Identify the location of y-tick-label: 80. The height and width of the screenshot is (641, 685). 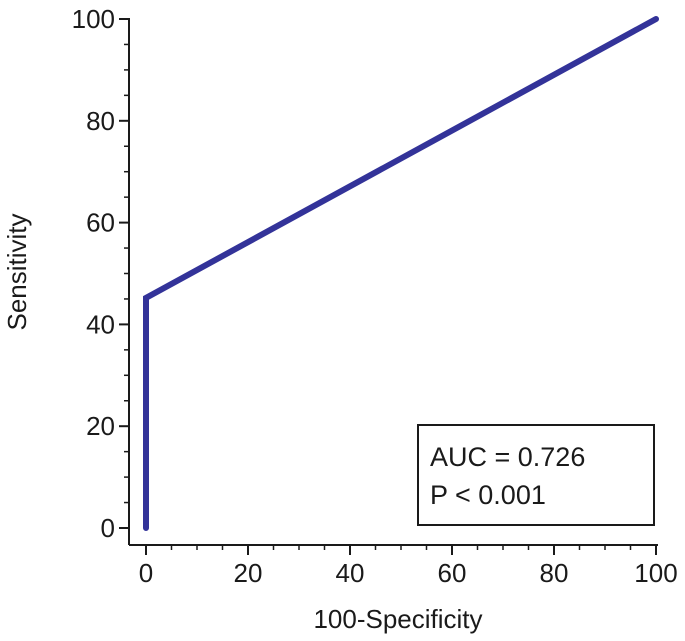
(100, 121).